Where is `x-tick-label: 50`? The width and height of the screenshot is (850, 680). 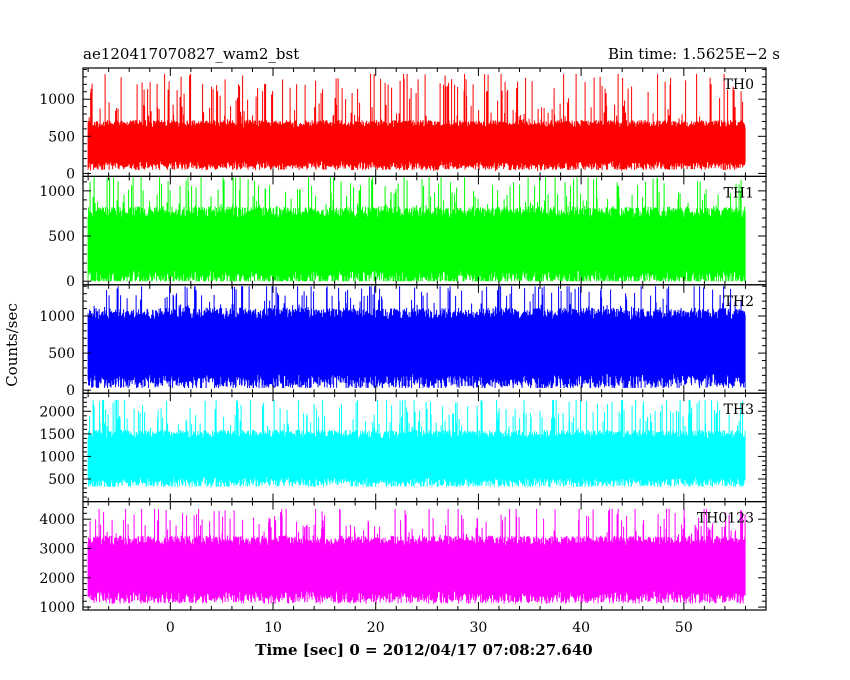
x-tick-label: 50 is located at coordinates (684, 628).